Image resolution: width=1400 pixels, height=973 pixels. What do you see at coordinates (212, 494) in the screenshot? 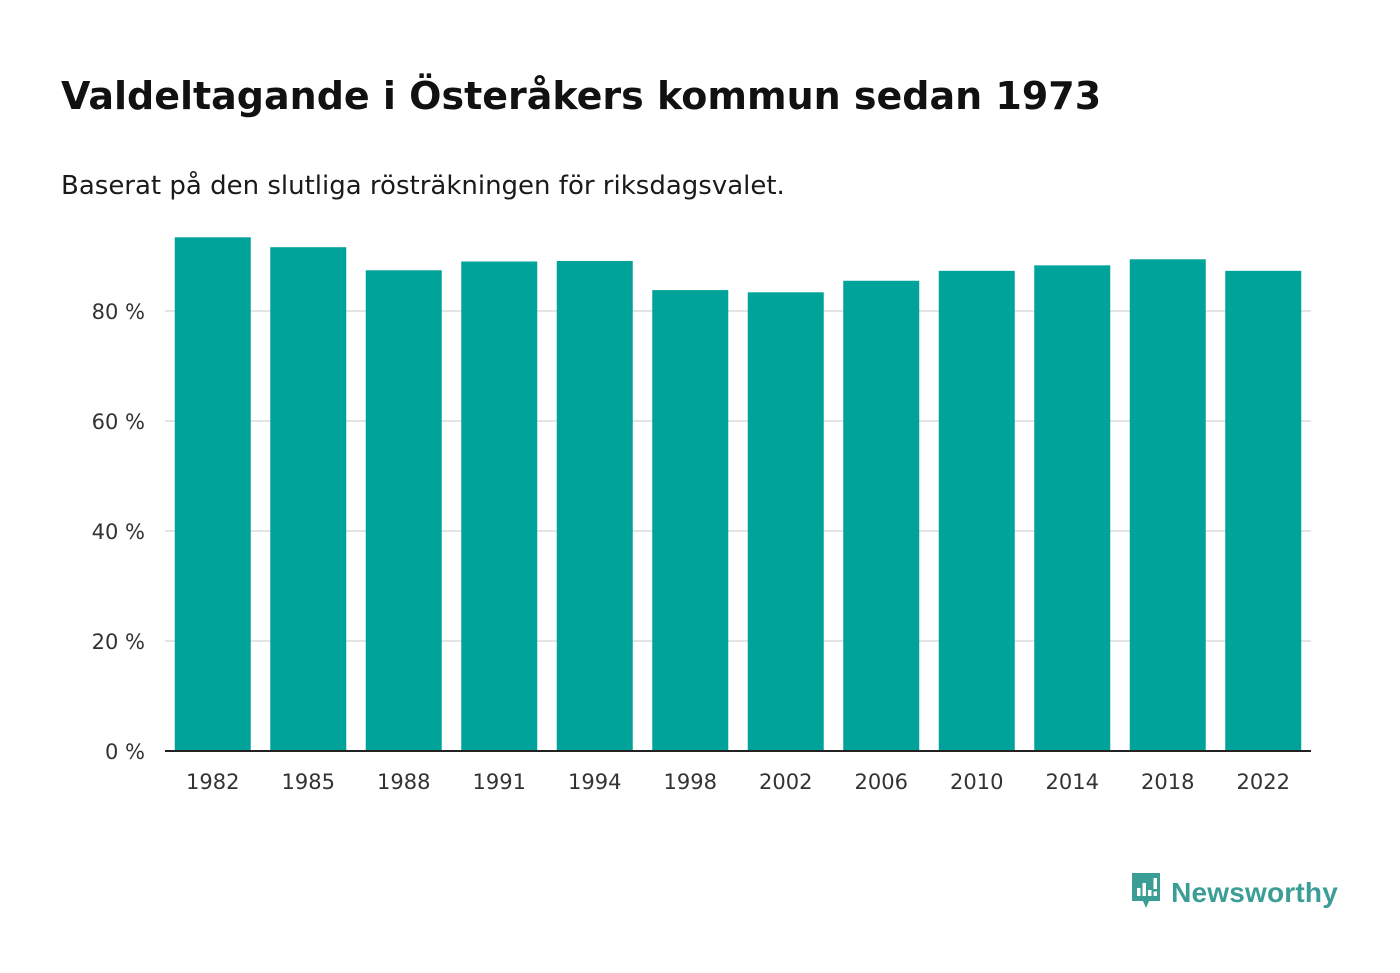
I see `bar-1982` at bounding box center [212, 494].